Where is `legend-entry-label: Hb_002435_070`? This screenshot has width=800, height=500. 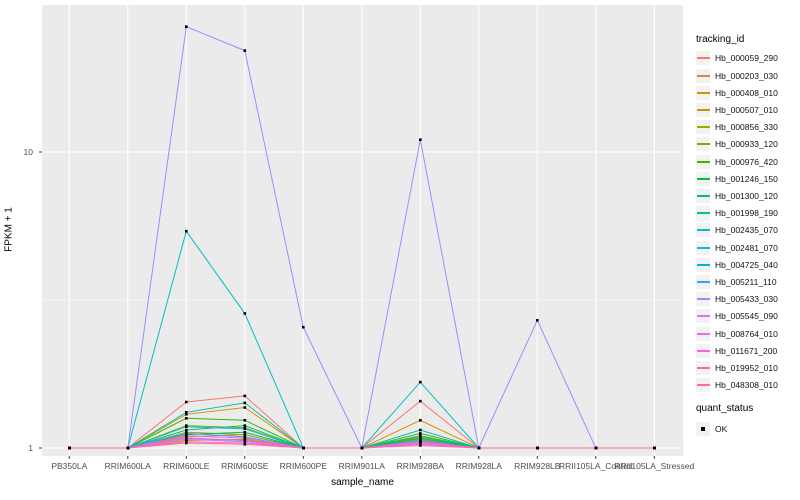 legend-entry-label: Hb_002435_070 is located at coordinates (746, 230).